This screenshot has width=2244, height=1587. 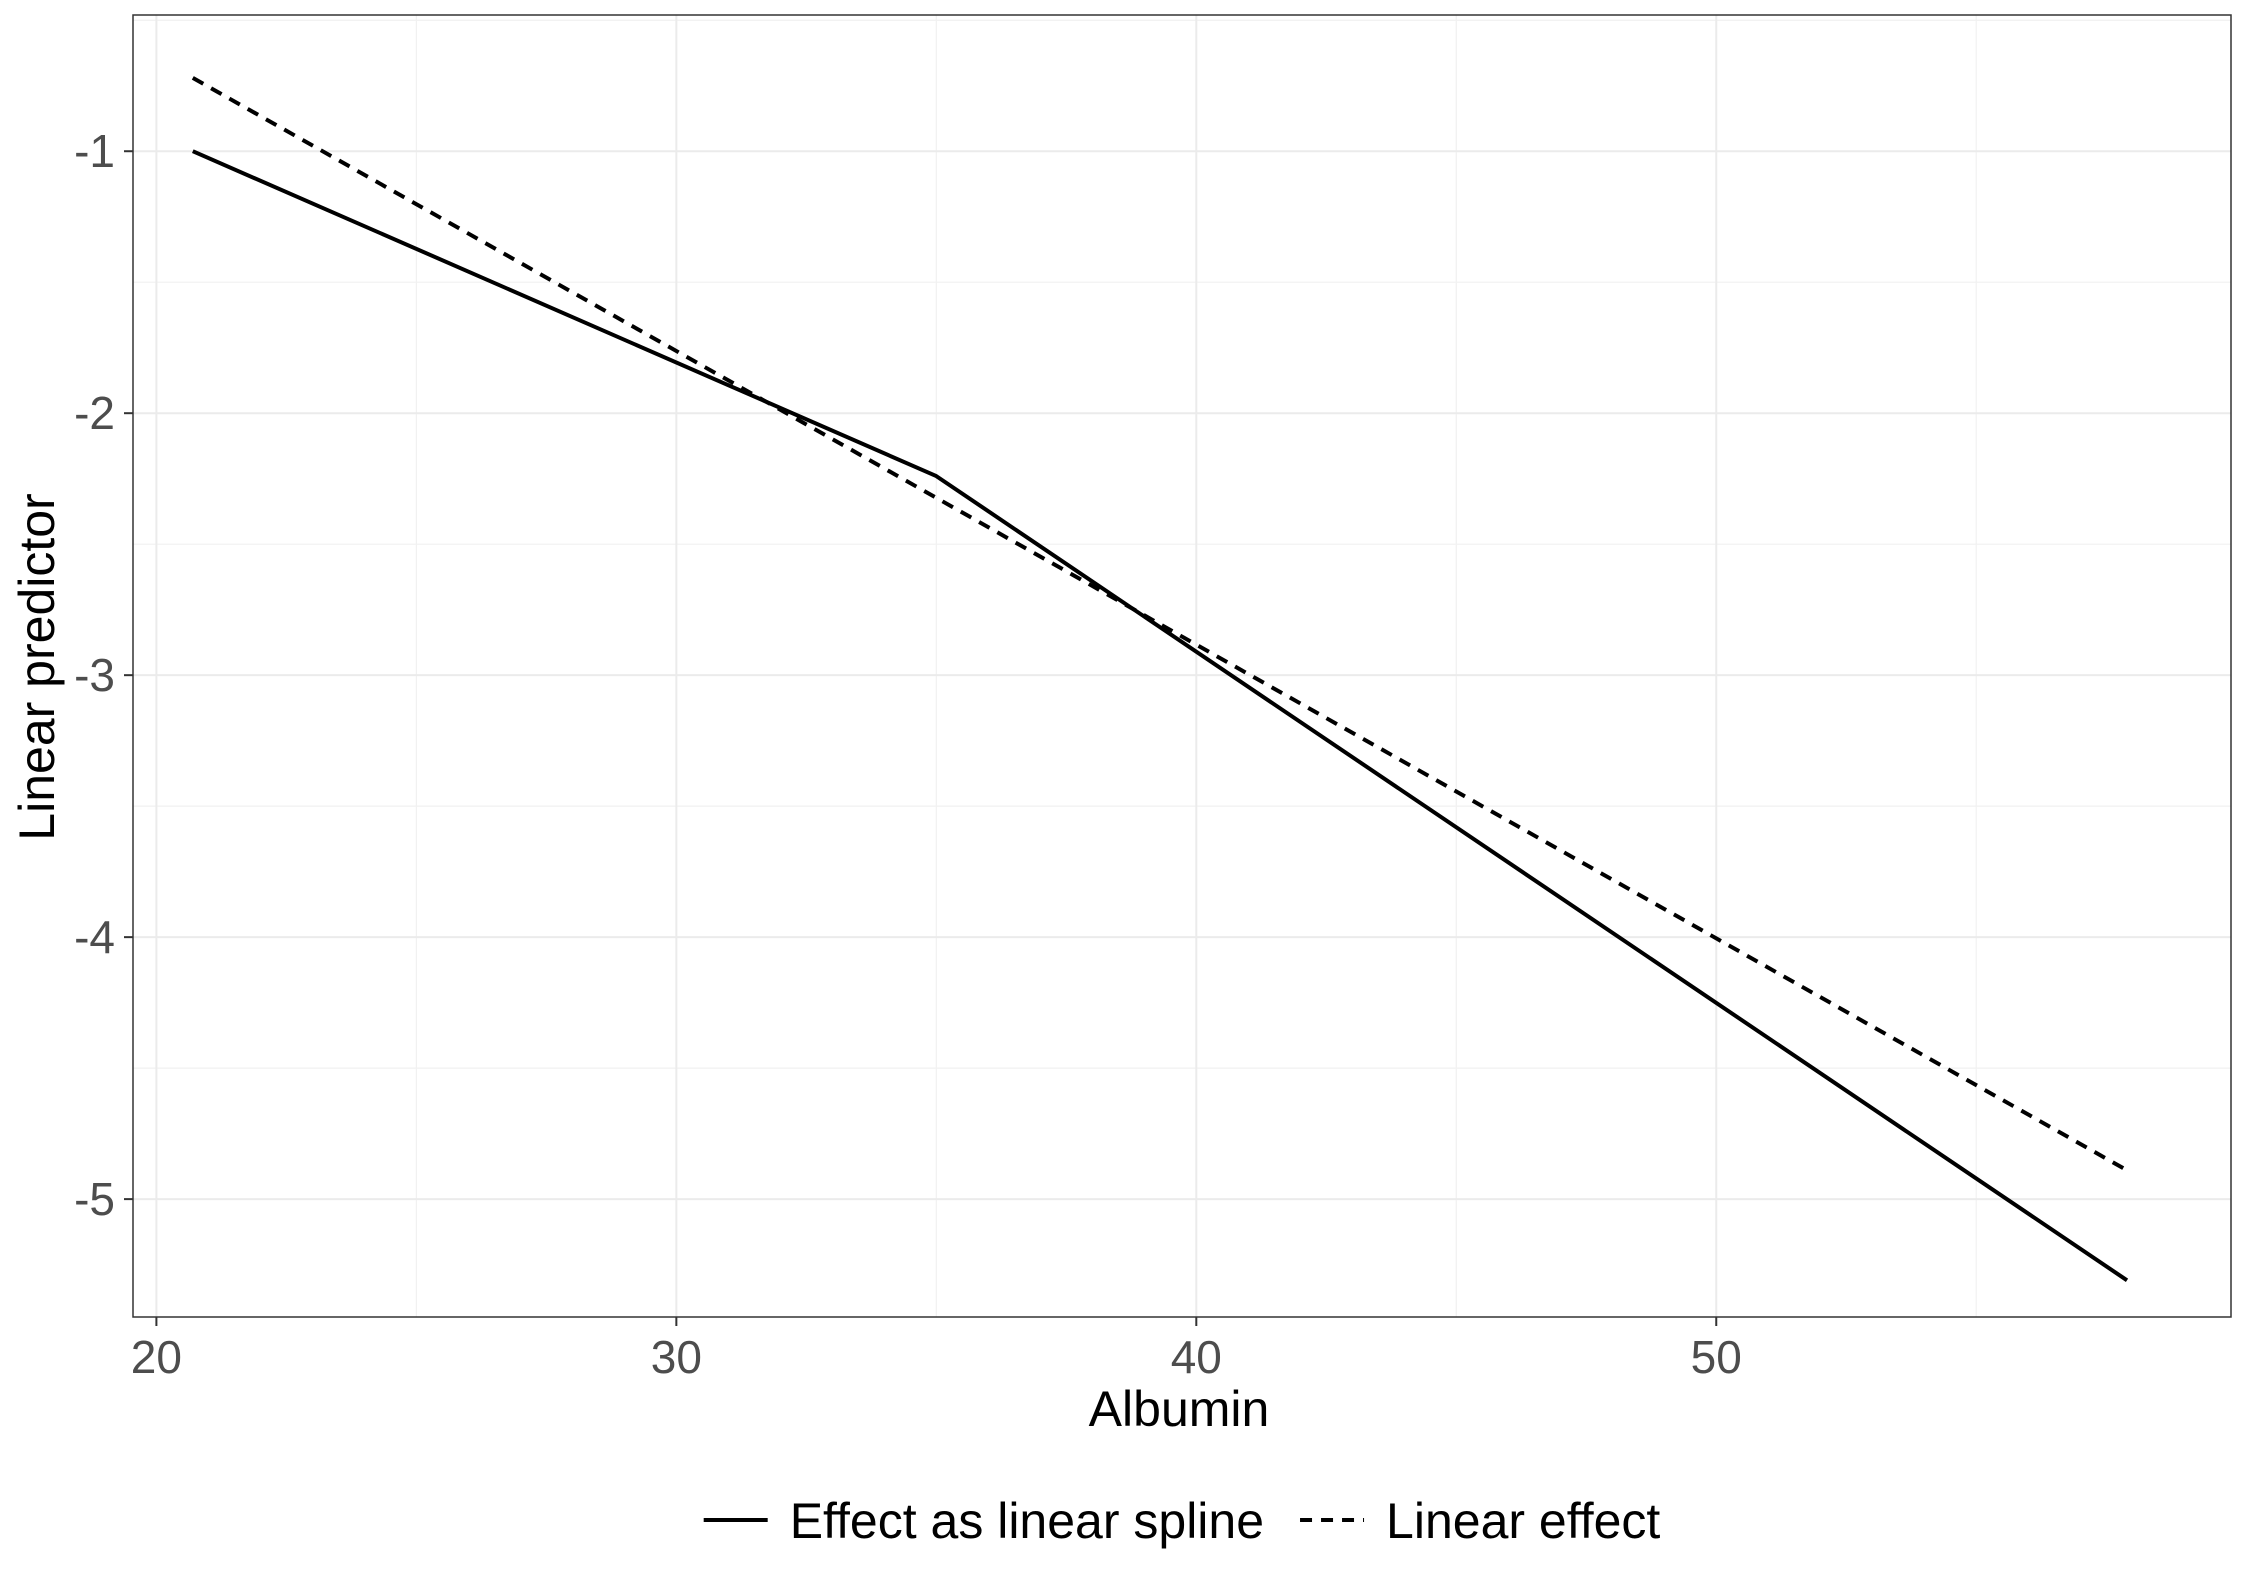 I want to click on x-axis-tick-label: 50, so click(x=1716, y=1357).